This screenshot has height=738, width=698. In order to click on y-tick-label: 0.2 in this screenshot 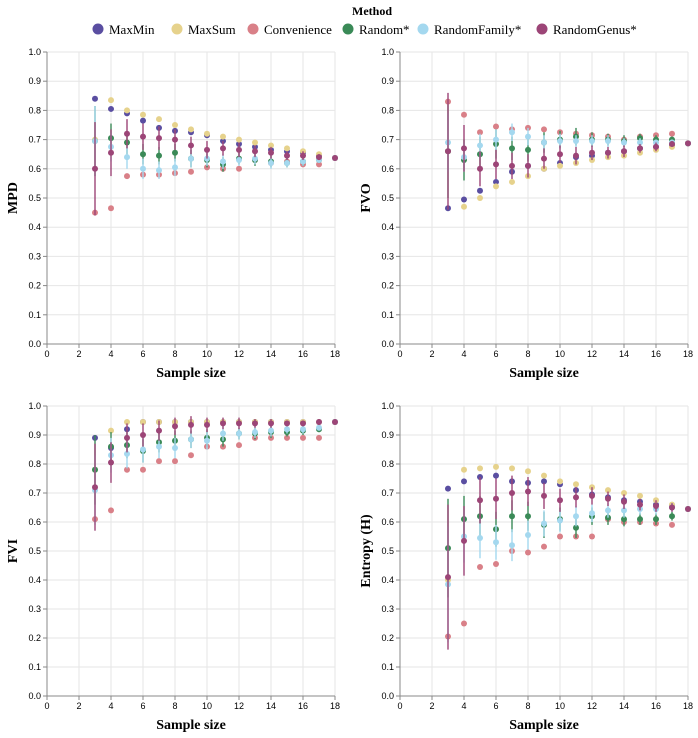, I will do `click(34, 638)`.